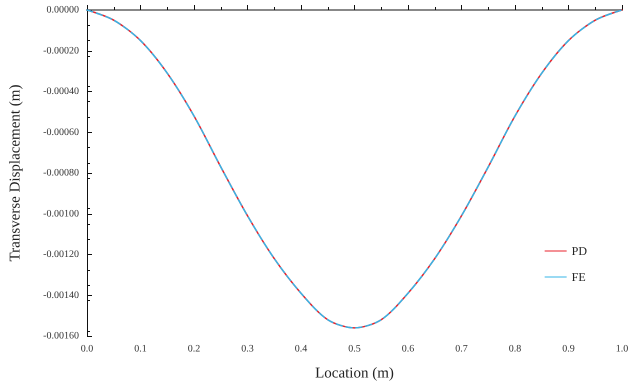  I want to click on y-tick-label: -0.00120, so click(61, 254).